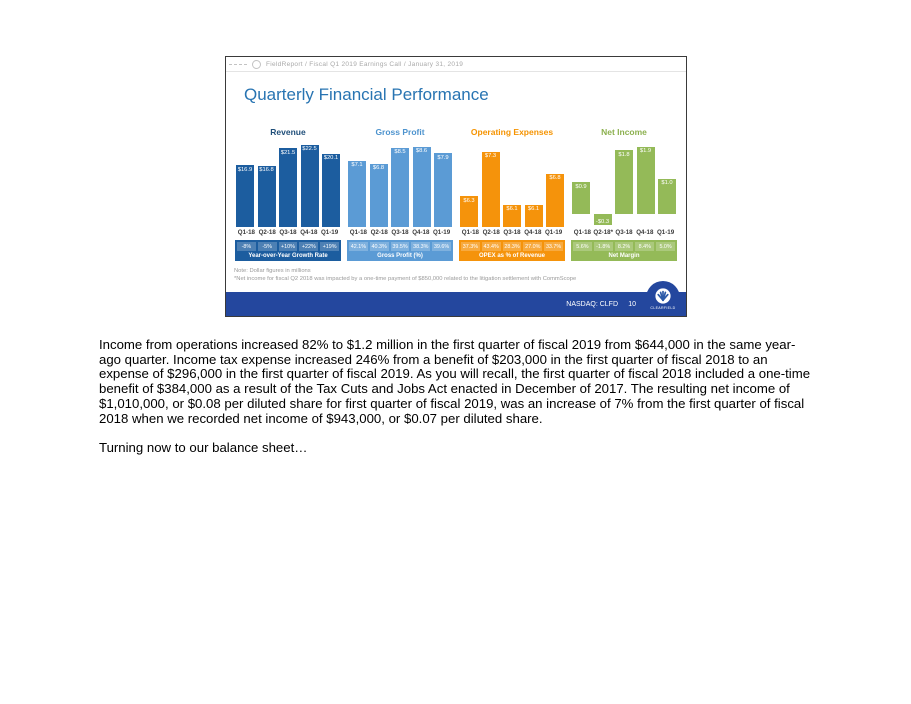 Image resolution: width=911 pixels, height=704 pixels. I want to click on metric-strip-cell: 39.5%, so click(400, 246).